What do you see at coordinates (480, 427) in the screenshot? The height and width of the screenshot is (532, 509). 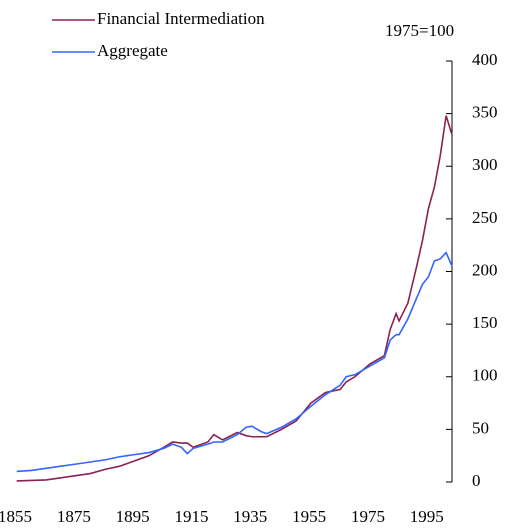 I see `y-tick-label: 50` at bounding box center [480, 427].